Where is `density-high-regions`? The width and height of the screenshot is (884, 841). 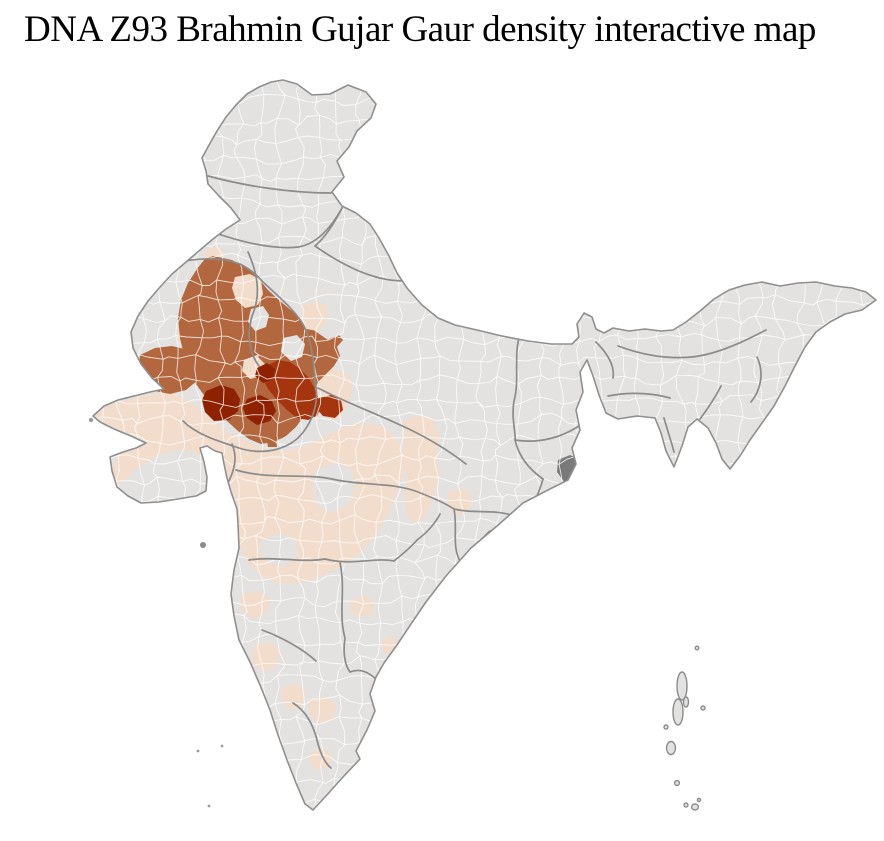
density-high-regions is located at coordinates (302, 390).